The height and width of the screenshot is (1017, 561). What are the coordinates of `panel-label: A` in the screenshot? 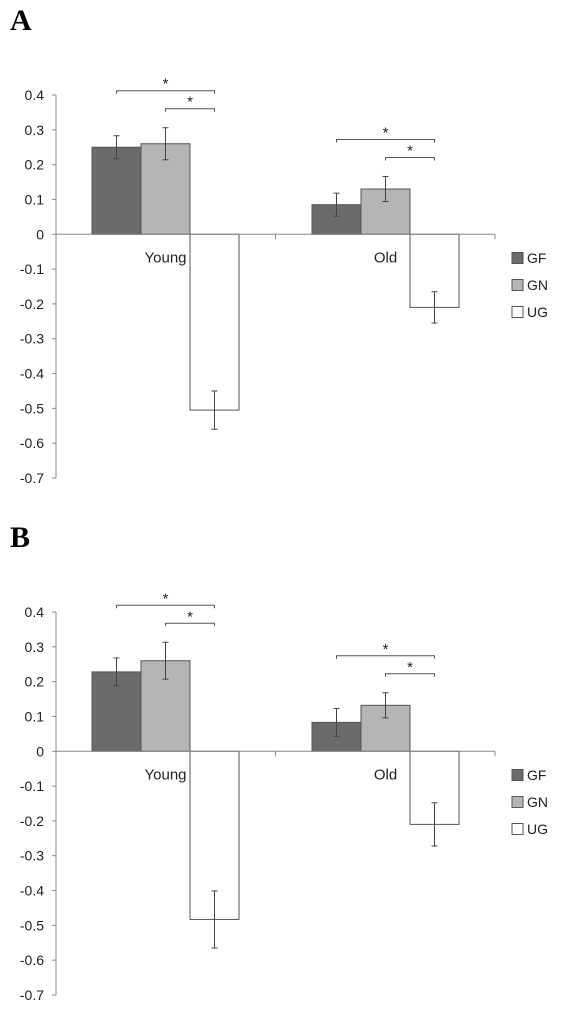 It's located at (21, 20).